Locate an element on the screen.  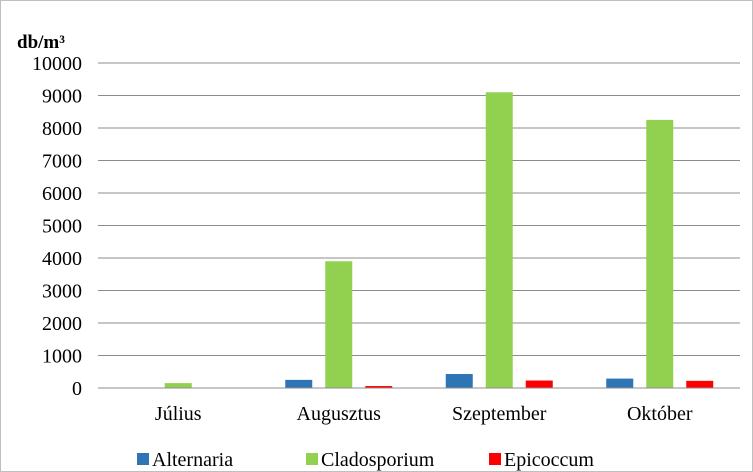
y-tick-label: 8000 is located at coordinates (62, 129).